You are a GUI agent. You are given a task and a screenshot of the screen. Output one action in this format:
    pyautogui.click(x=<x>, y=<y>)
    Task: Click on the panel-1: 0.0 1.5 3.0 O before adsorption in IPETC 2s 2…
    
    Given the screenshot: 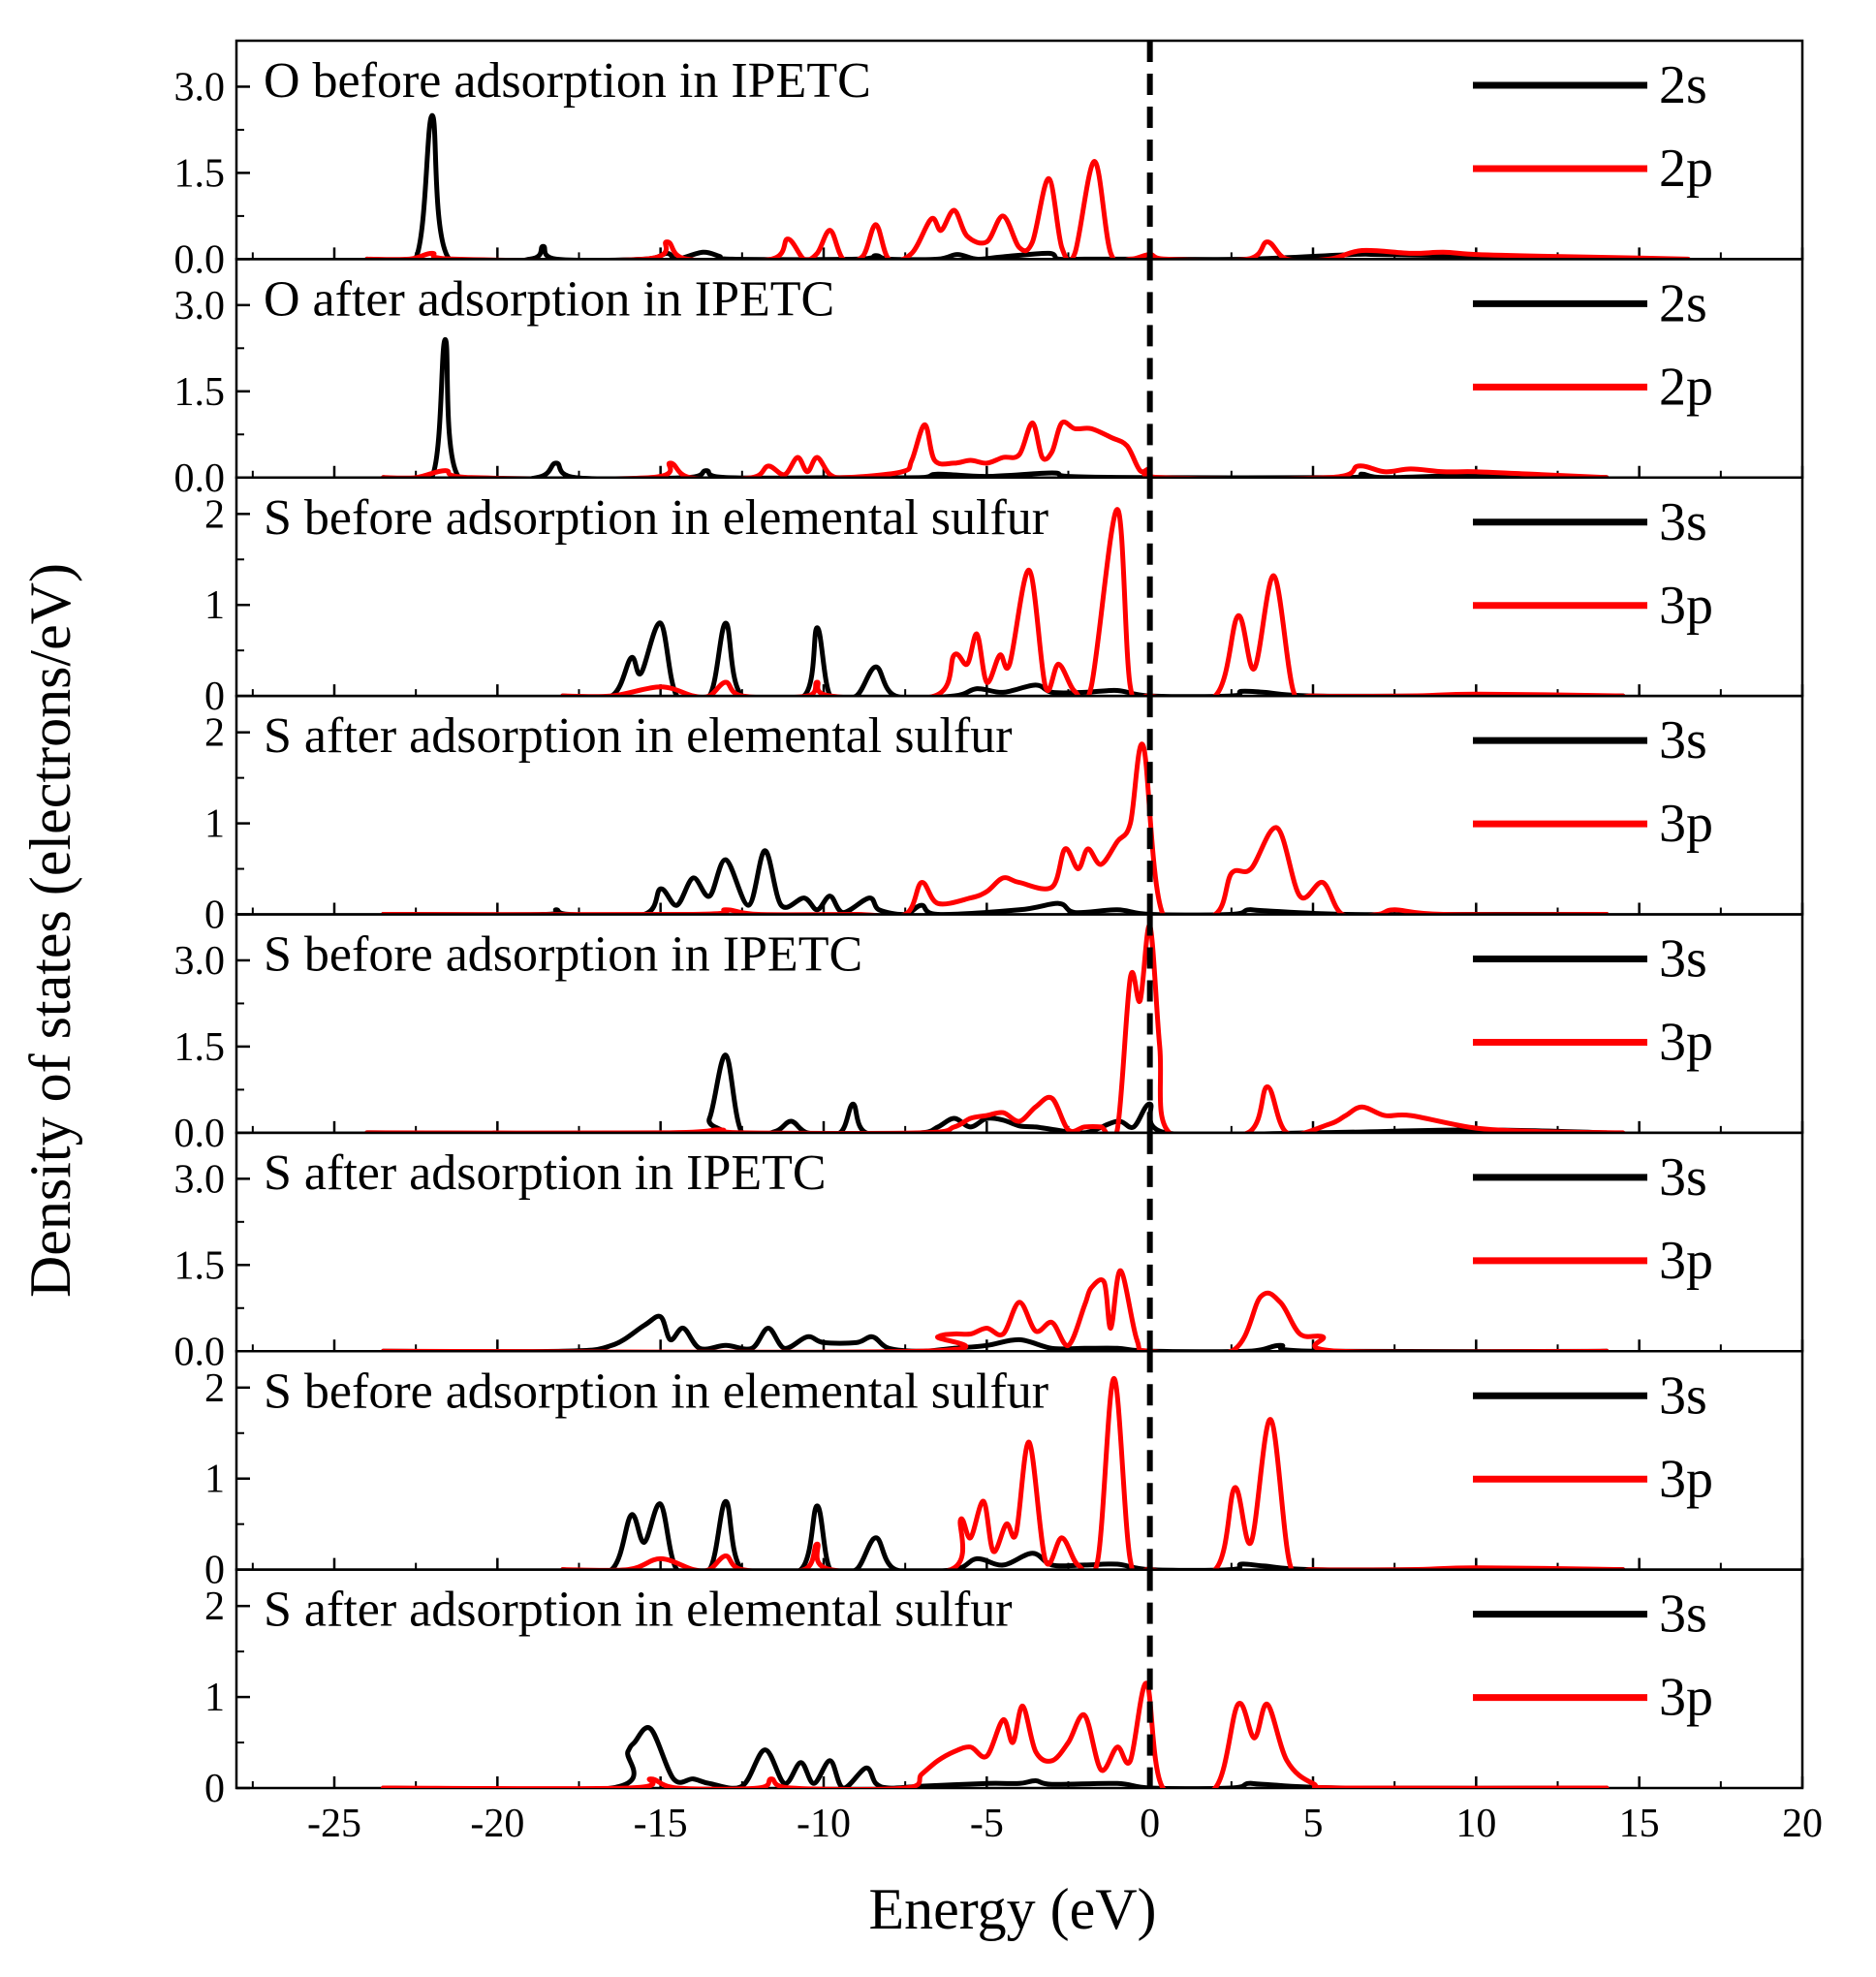 What is the action you would take?
    pyautogui.click(x=989, y=160)
    